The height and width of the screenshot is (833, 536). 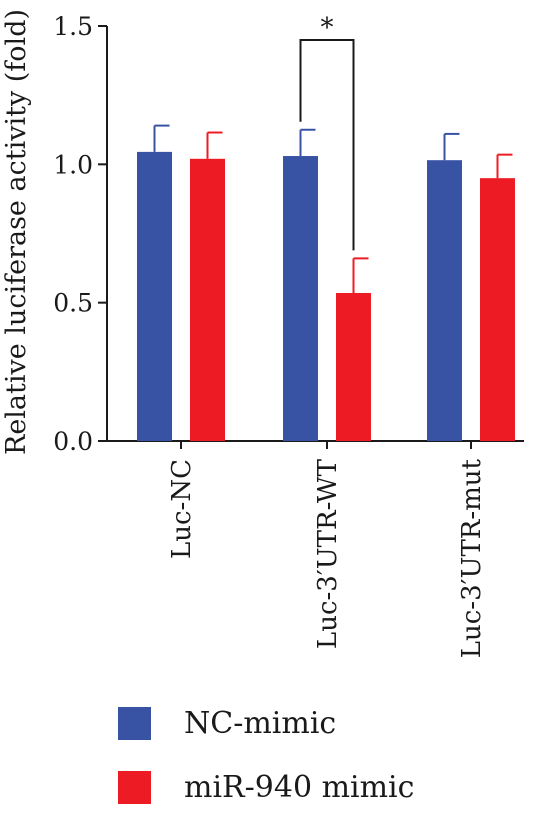 I want to click on x-tick-label: Luc-3′UTR-mut, so click(x=472, y=558).